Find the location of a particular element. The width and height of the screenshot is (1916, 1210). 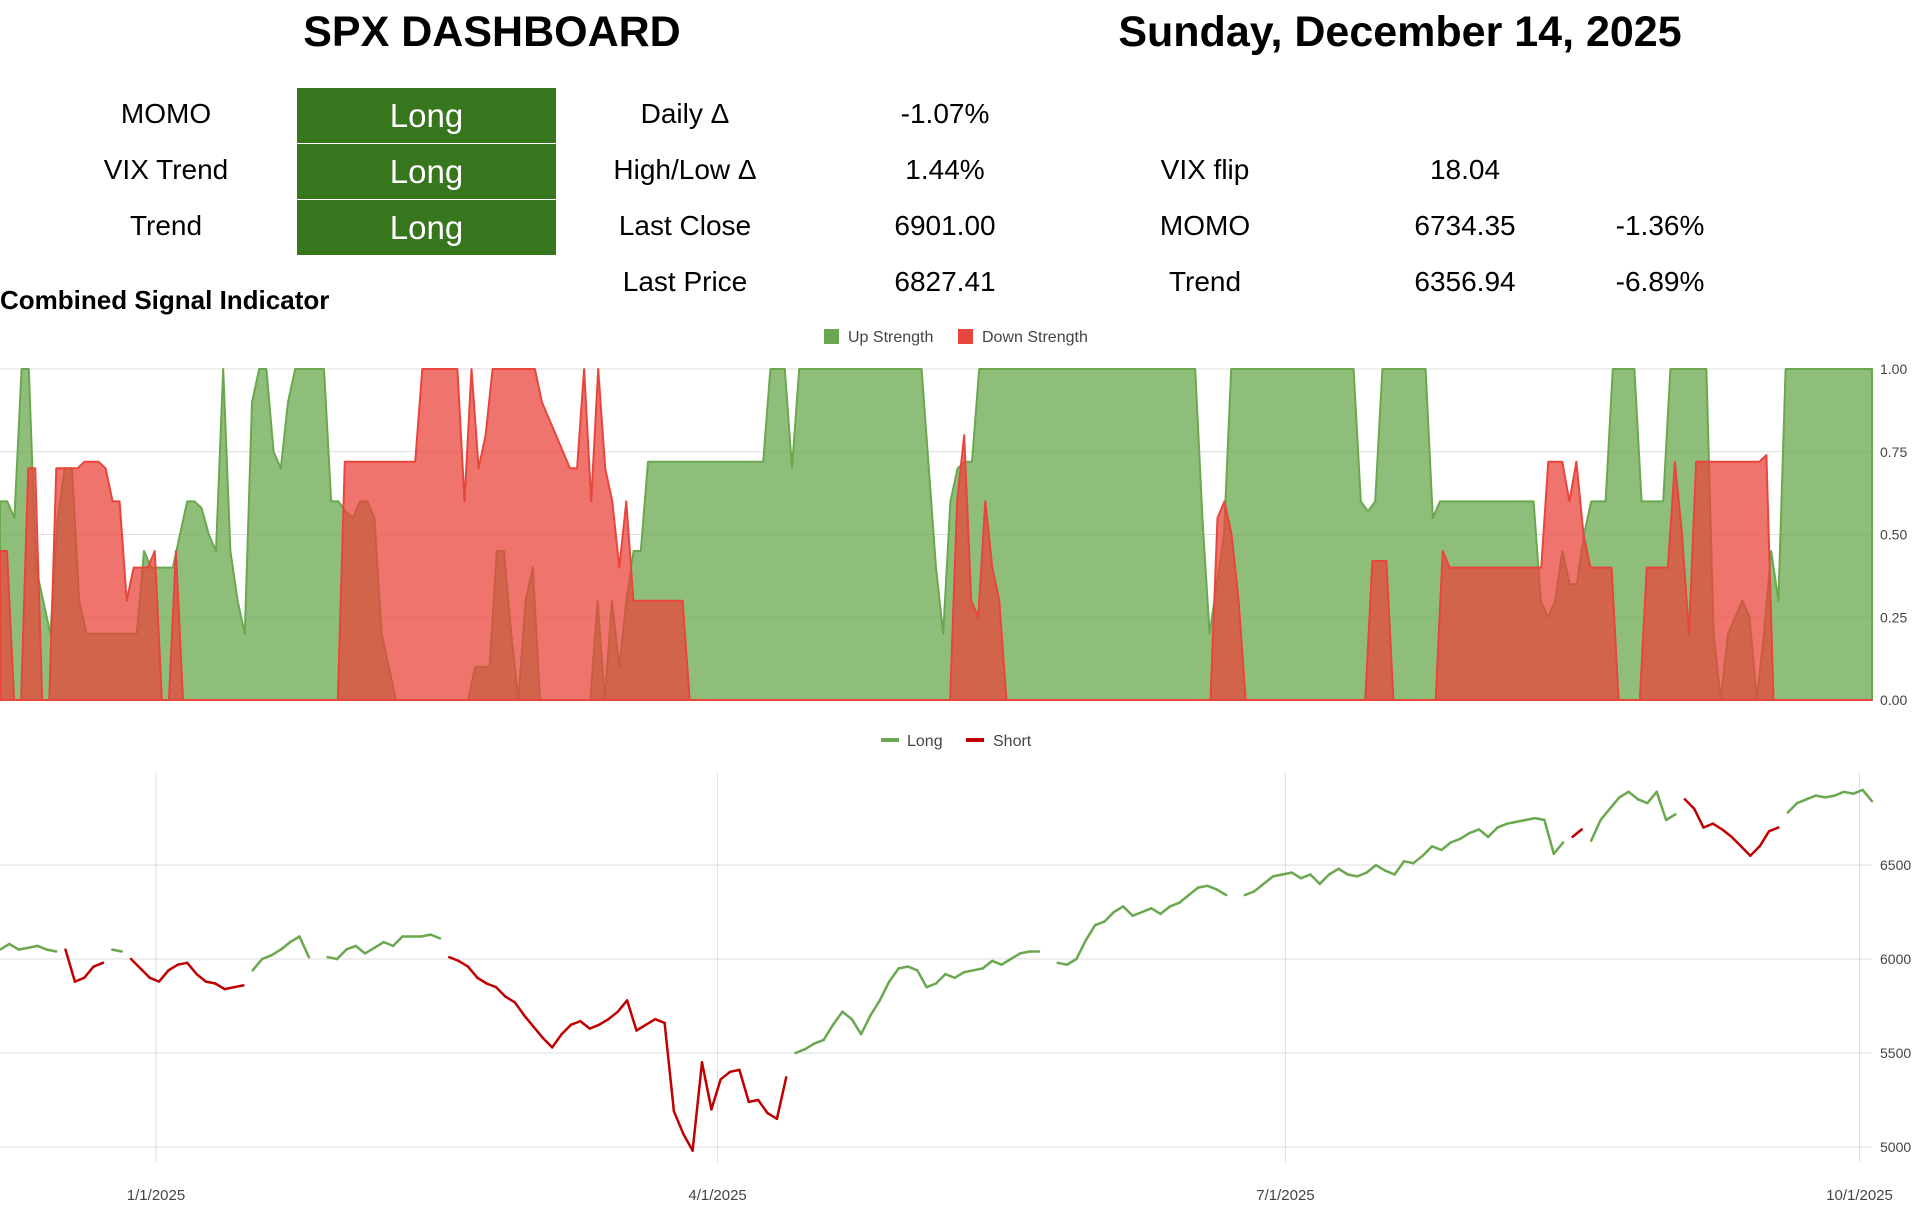

line-xtick-label: 10/1/2025 is located at coordinates (1859, 1195).